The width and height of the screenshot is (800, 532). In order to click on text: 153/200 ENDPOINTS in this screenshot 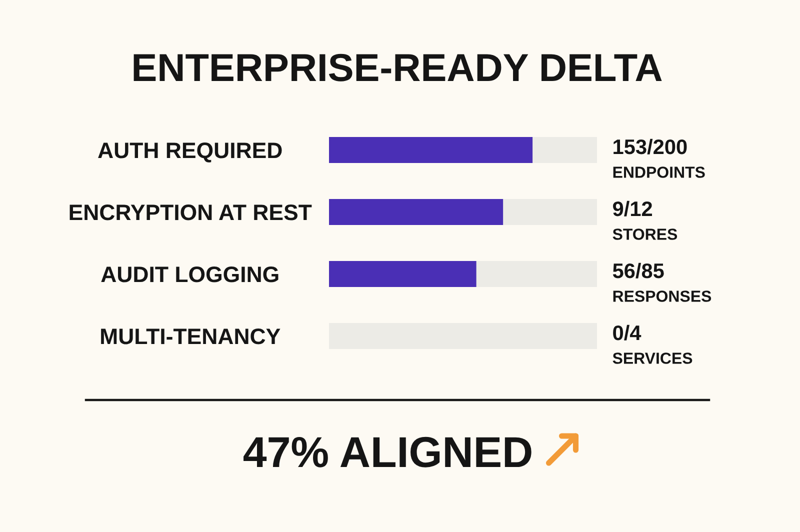, I will do `click(659, 158)`.